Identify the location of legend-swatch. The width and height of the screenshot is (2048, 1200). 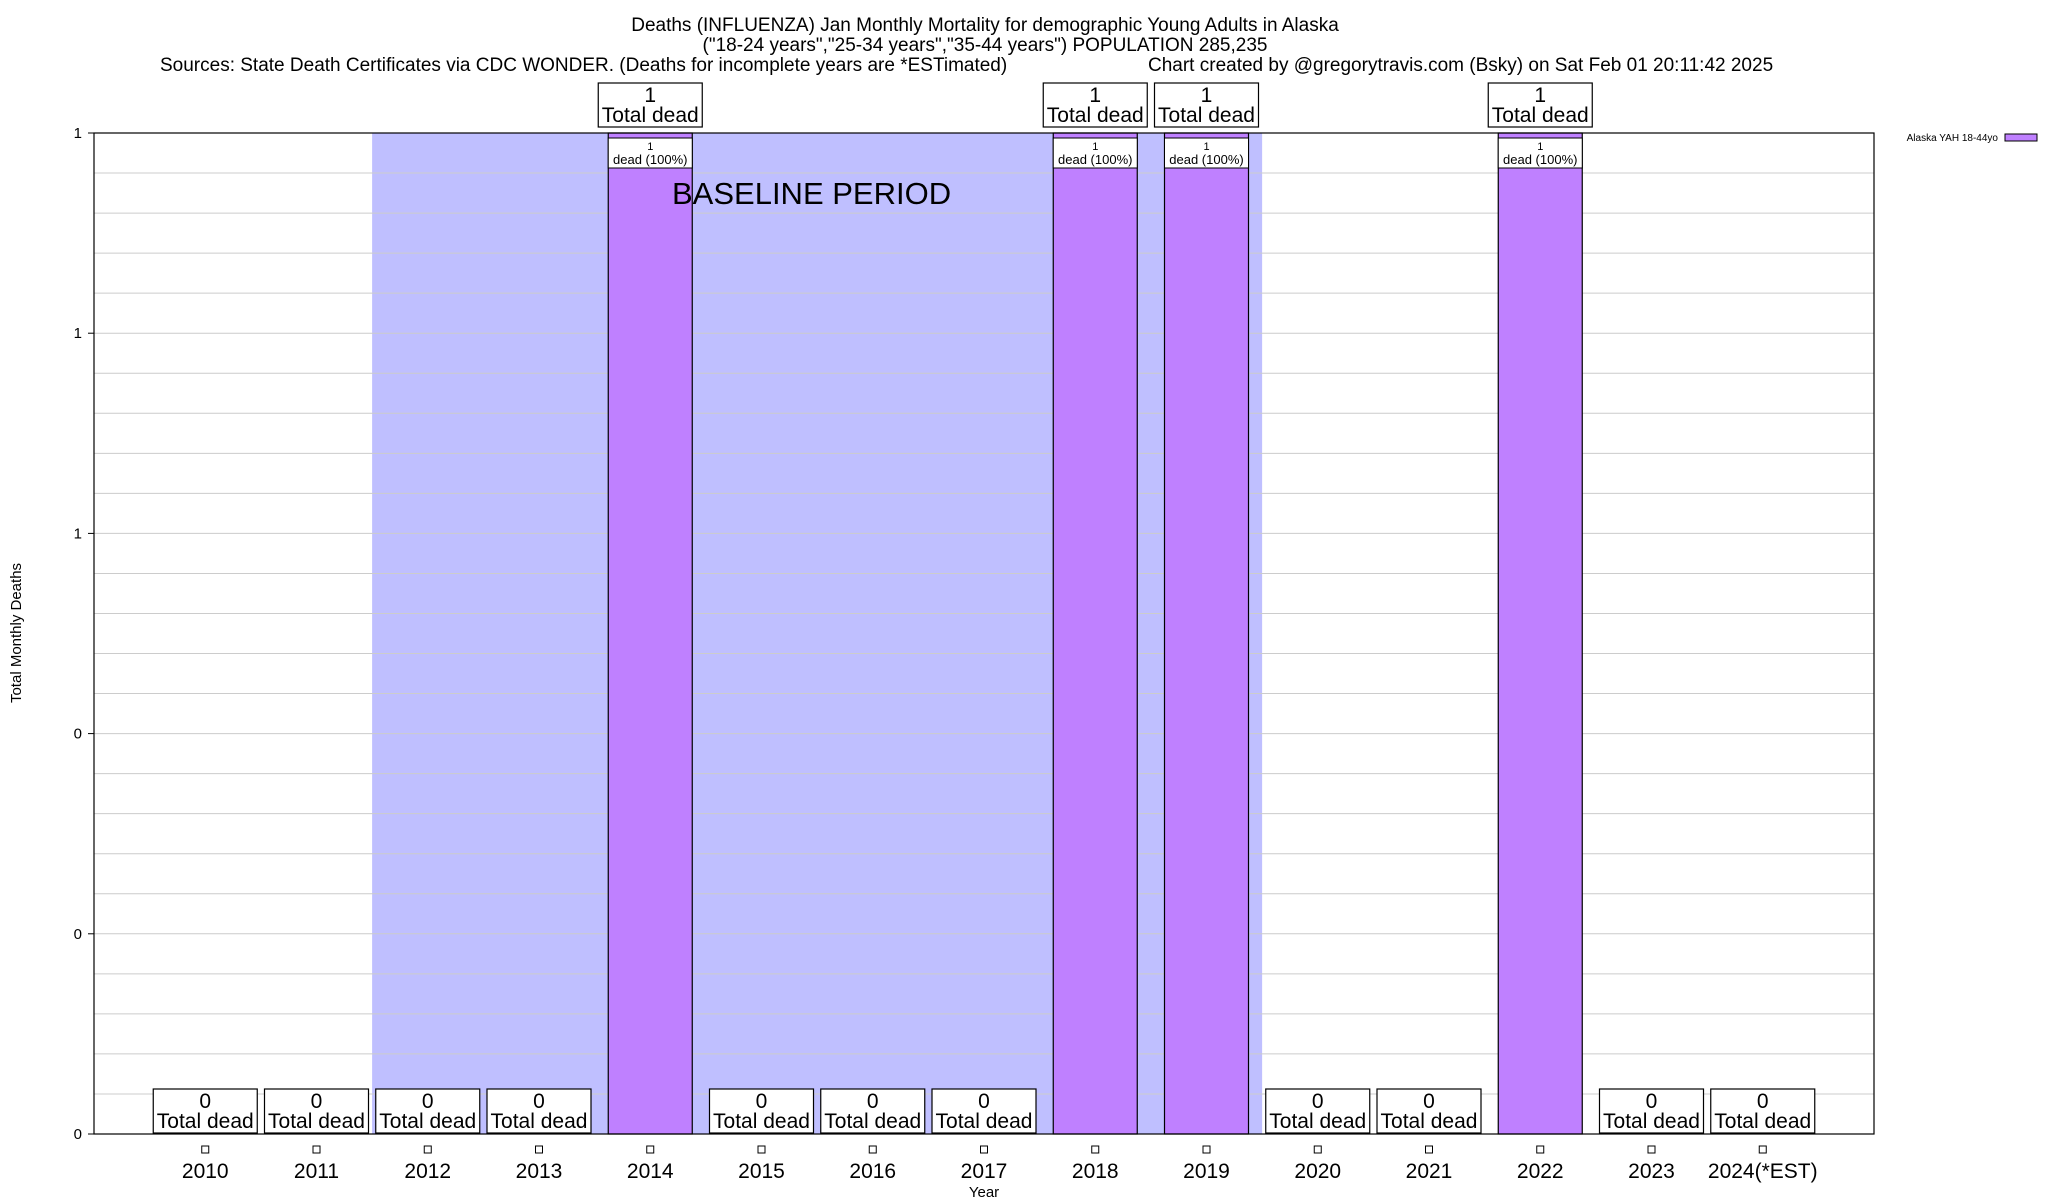
(2021, 137).